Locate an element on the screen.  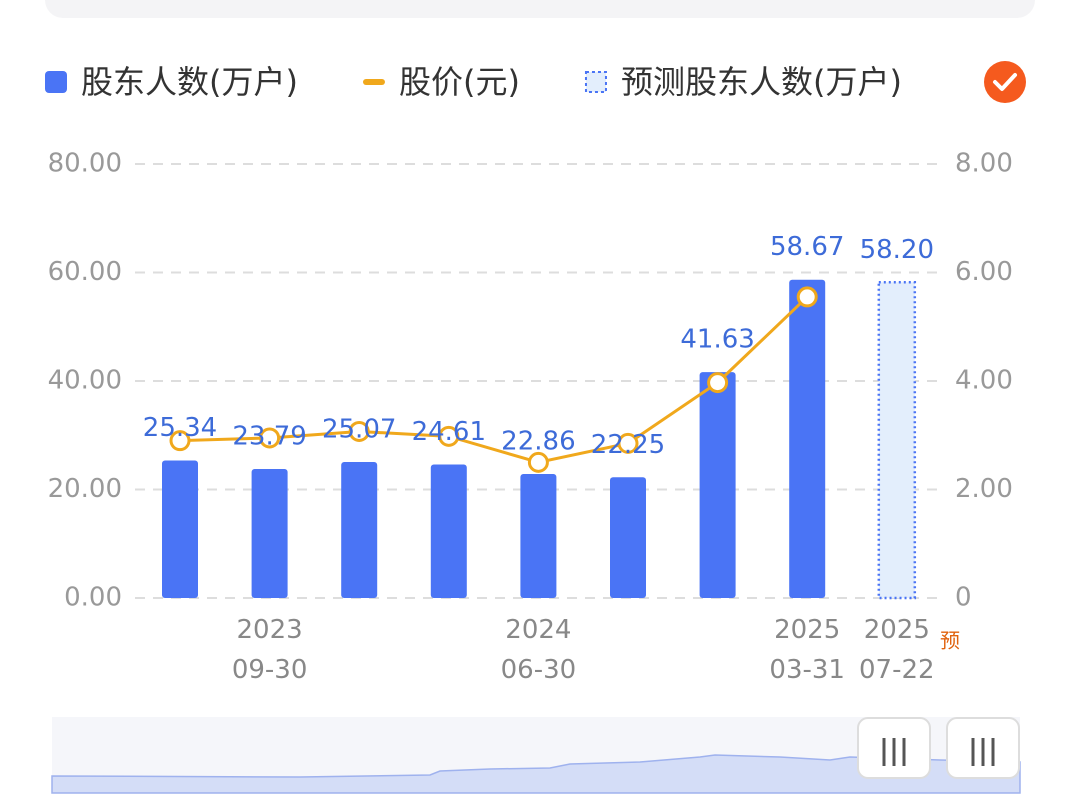
data-label: 25.34 is located at coordinates (180, 428).